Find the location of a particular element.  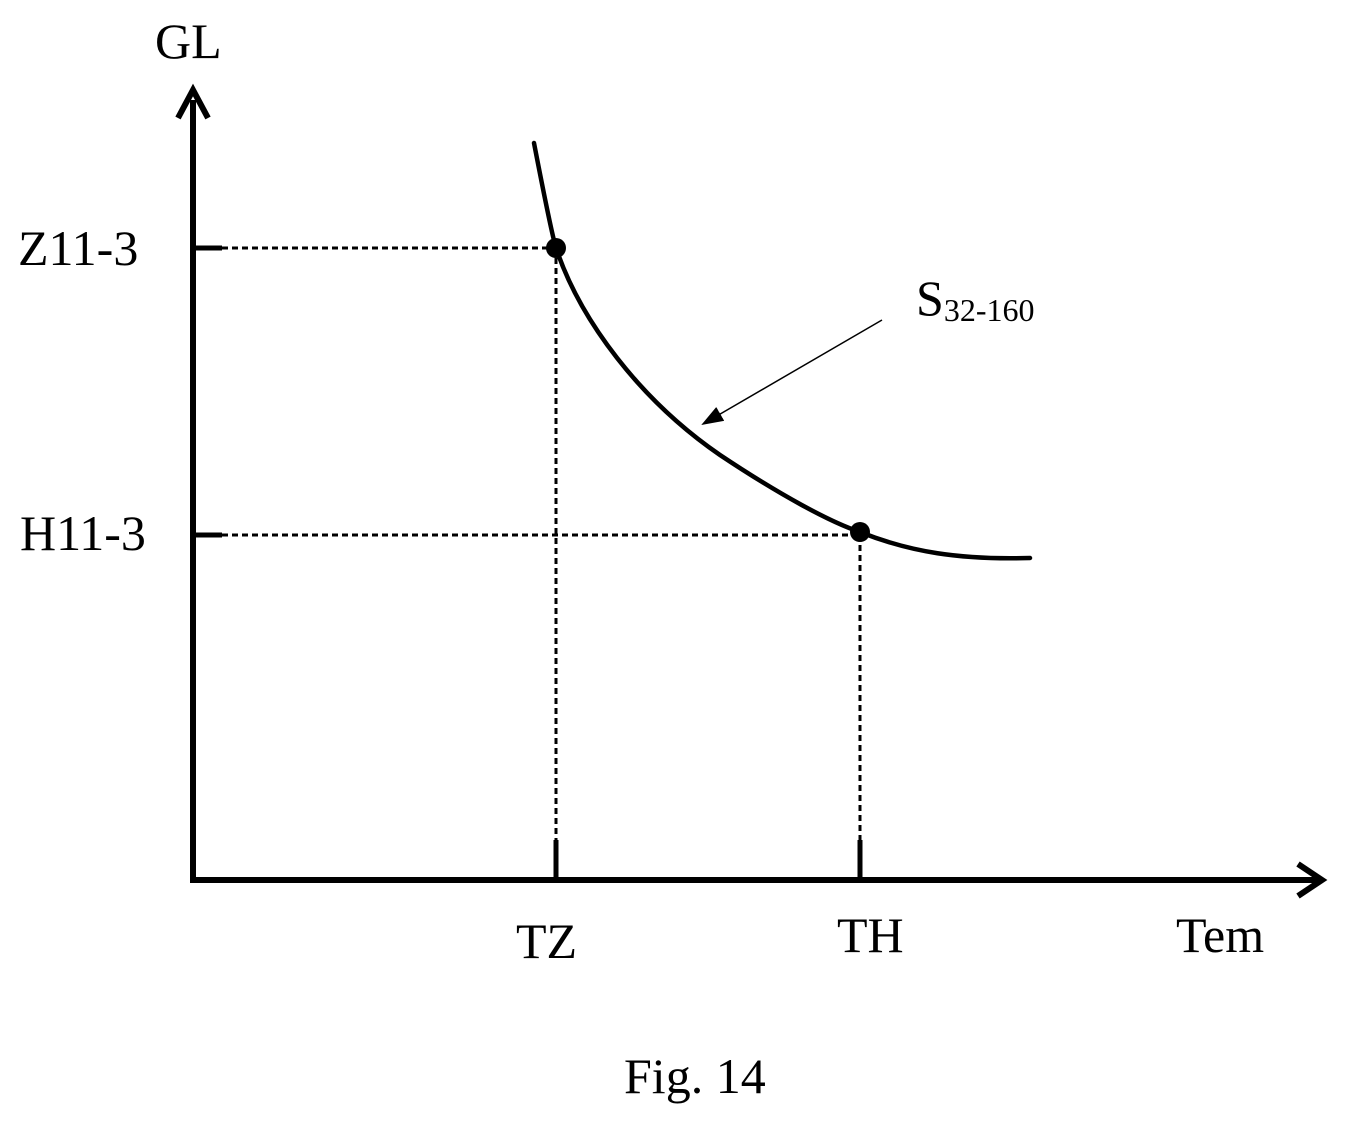

curve-label-main: S is located at coordinates (930, 298).